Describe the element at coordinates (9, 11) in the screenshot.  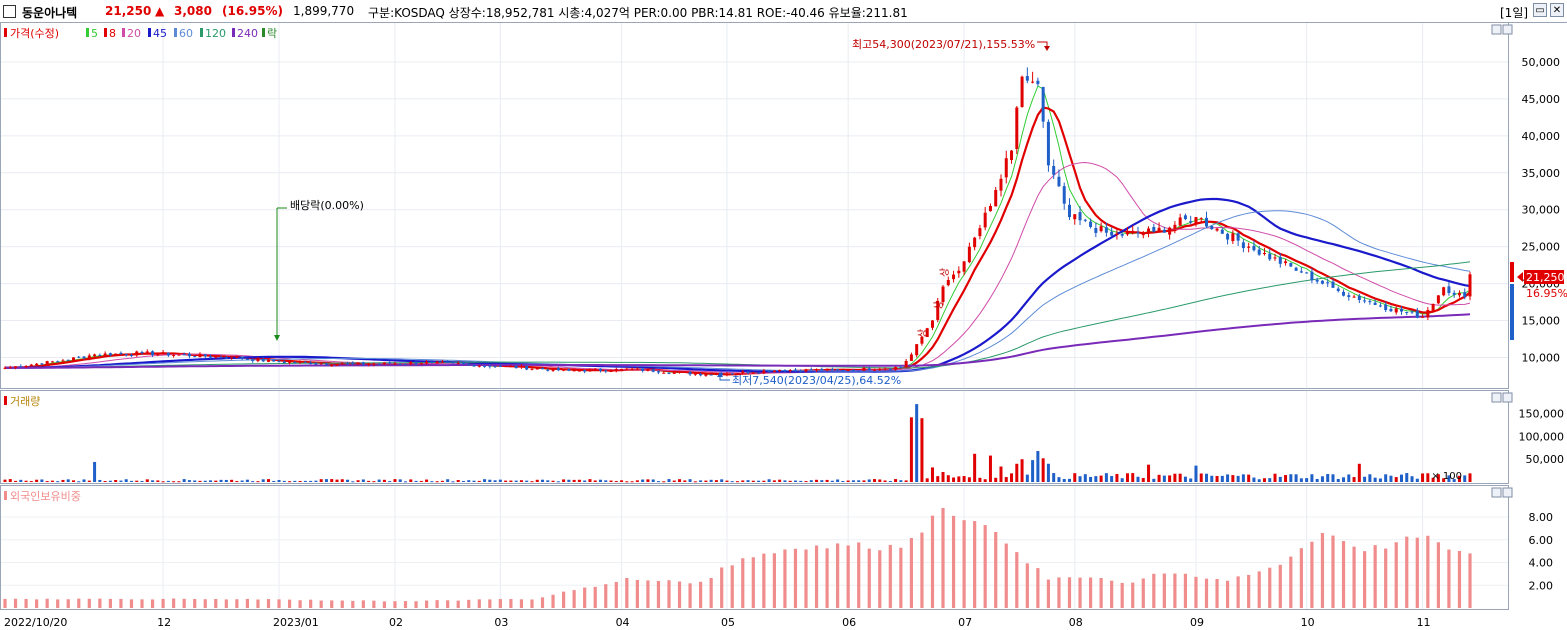
I see `header-checkbox` at that location.